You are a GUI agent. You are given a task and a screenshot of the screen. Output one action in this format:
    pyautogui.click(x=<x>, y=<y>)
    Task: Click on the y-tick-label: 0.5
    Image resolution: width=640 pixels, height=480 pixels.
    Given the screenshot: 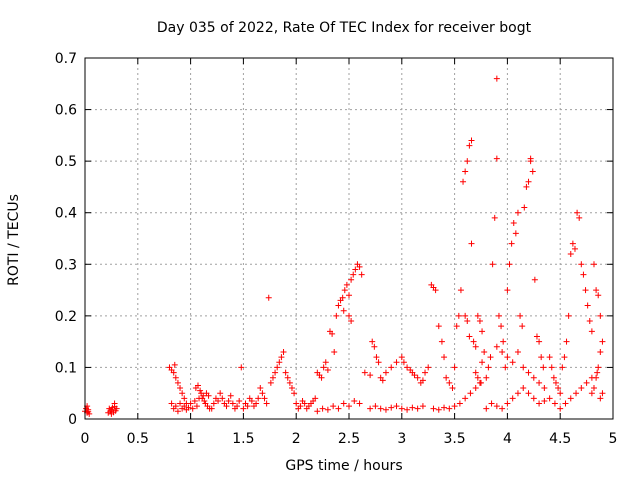 What is the action you would take?
    pyautogui.click(x=66, y=162)
    